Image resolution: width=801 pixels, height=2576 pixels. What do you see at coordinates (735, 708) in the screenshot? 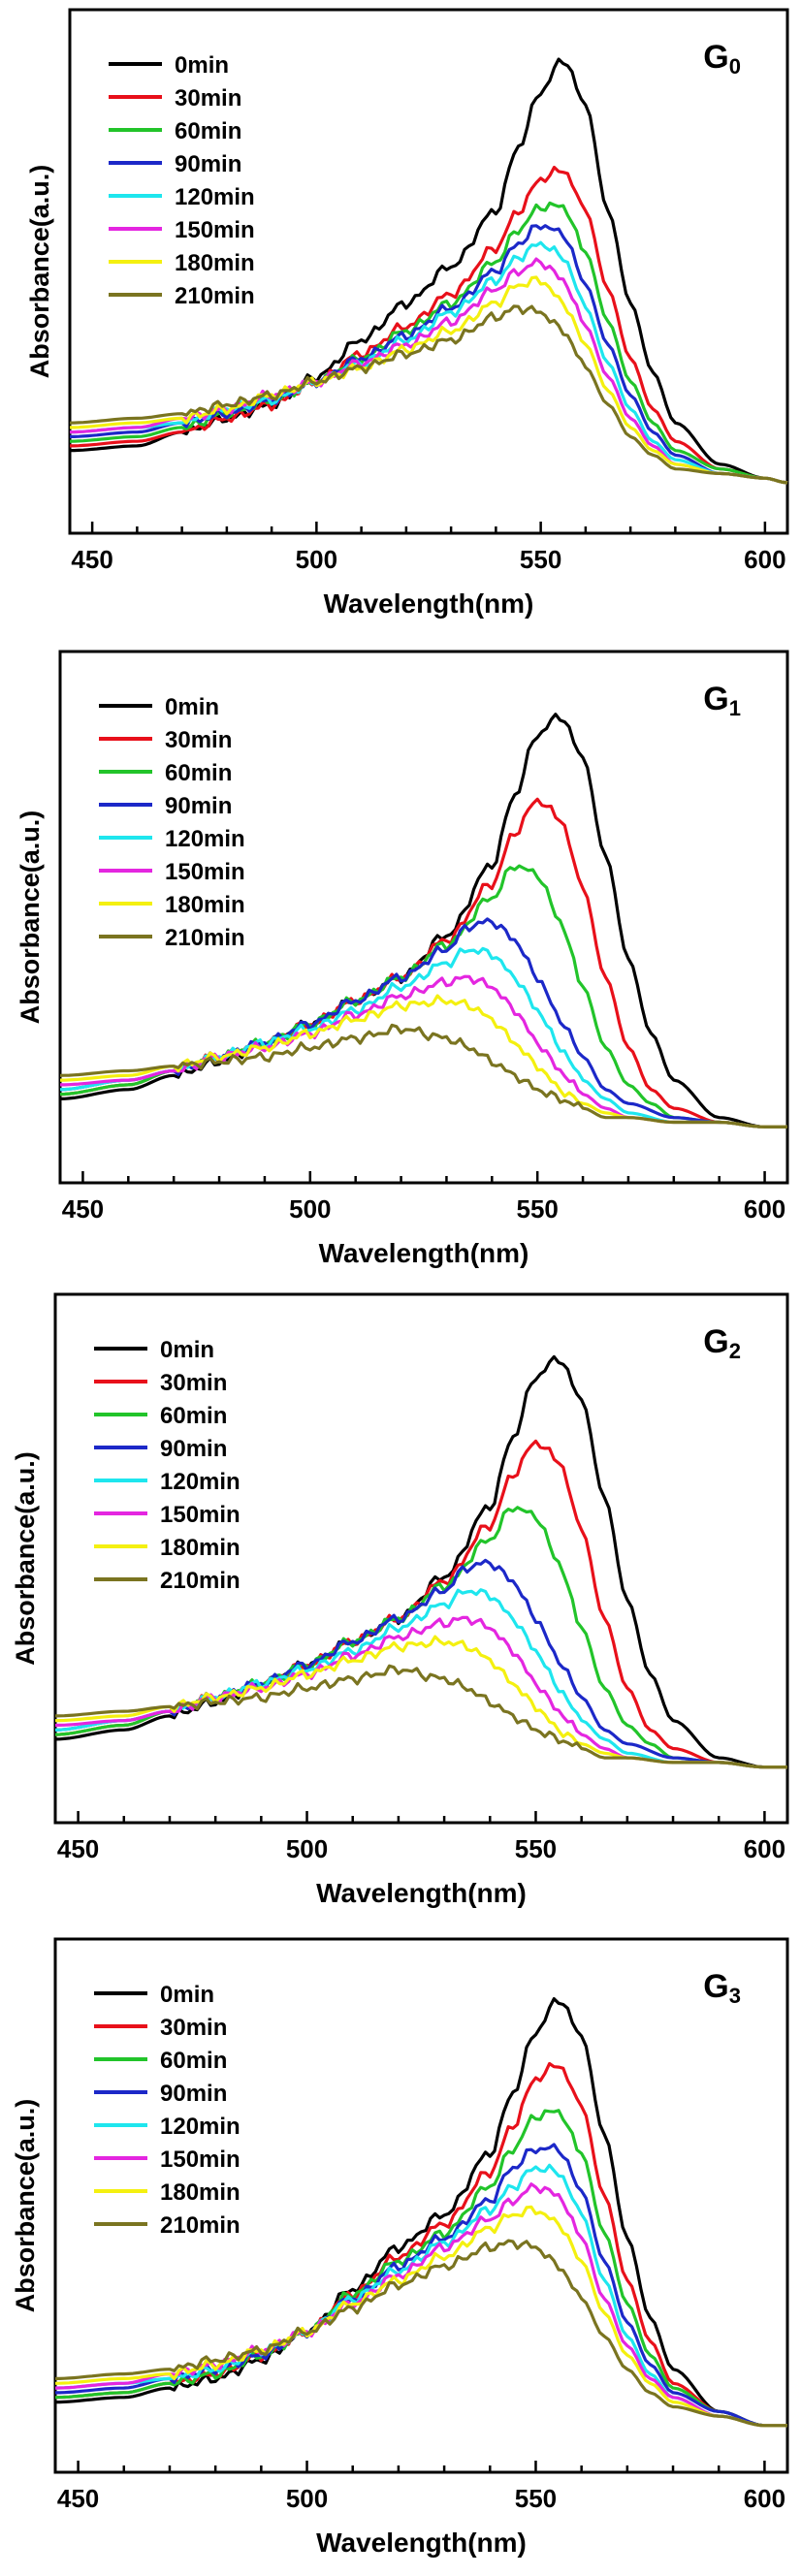
I see `panel-label-sub: 1` at bounding box center [735, 708].